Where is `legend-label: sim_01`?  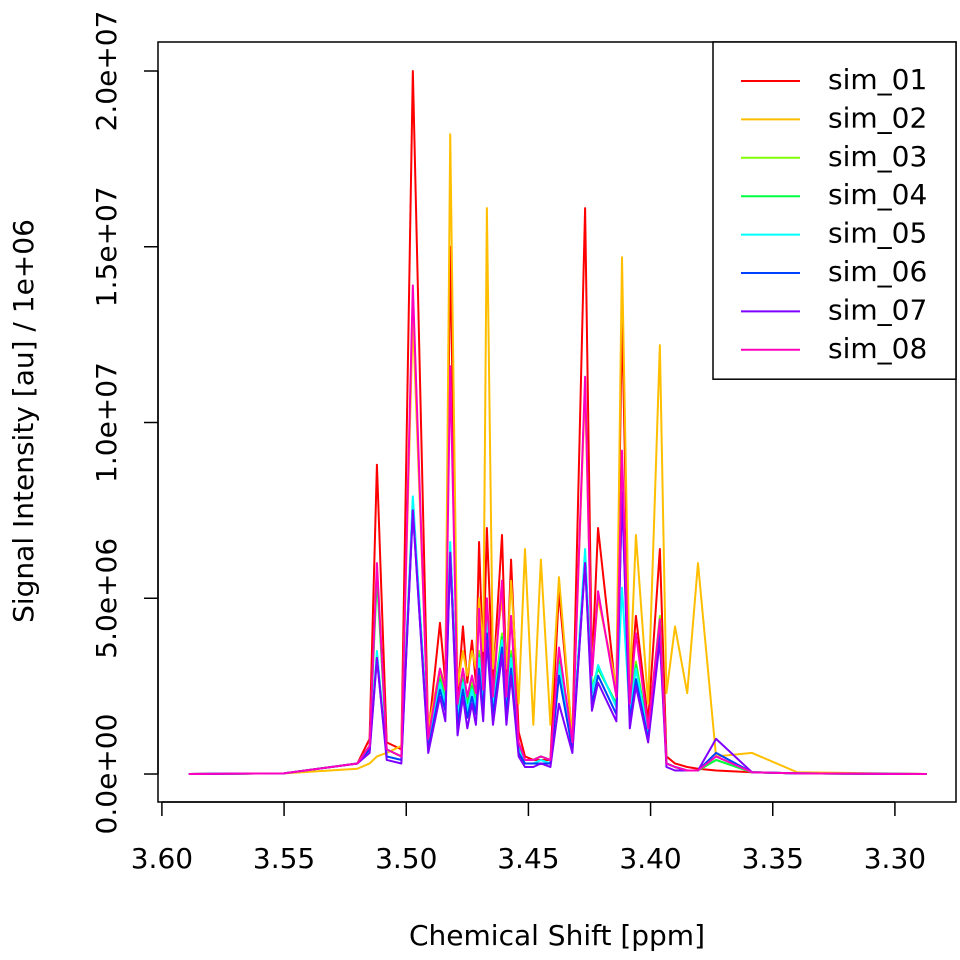 legend-label: sim_01 is located at coordinates (877, 79).